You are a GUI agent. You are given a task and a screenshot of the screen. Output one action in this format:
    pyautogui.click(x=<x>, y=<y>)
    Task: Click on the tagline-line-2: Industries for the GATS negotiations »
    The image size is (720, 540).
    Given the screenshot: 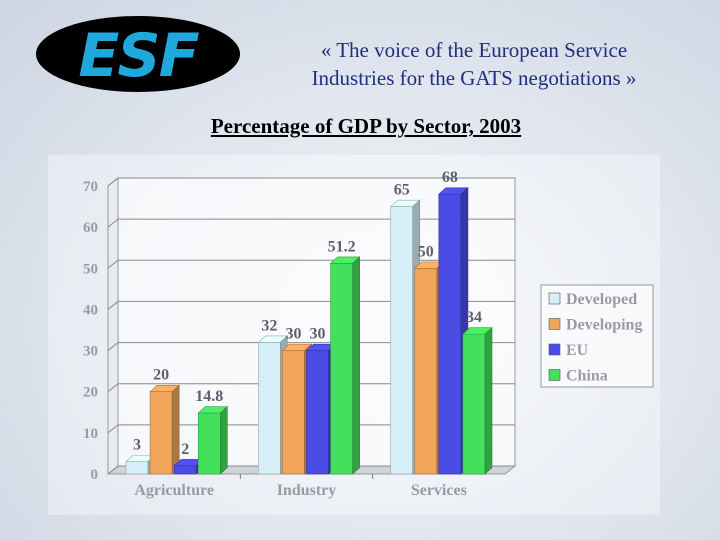 What is the action you would take?
    pyautogui.click(x=474, y=78)
    